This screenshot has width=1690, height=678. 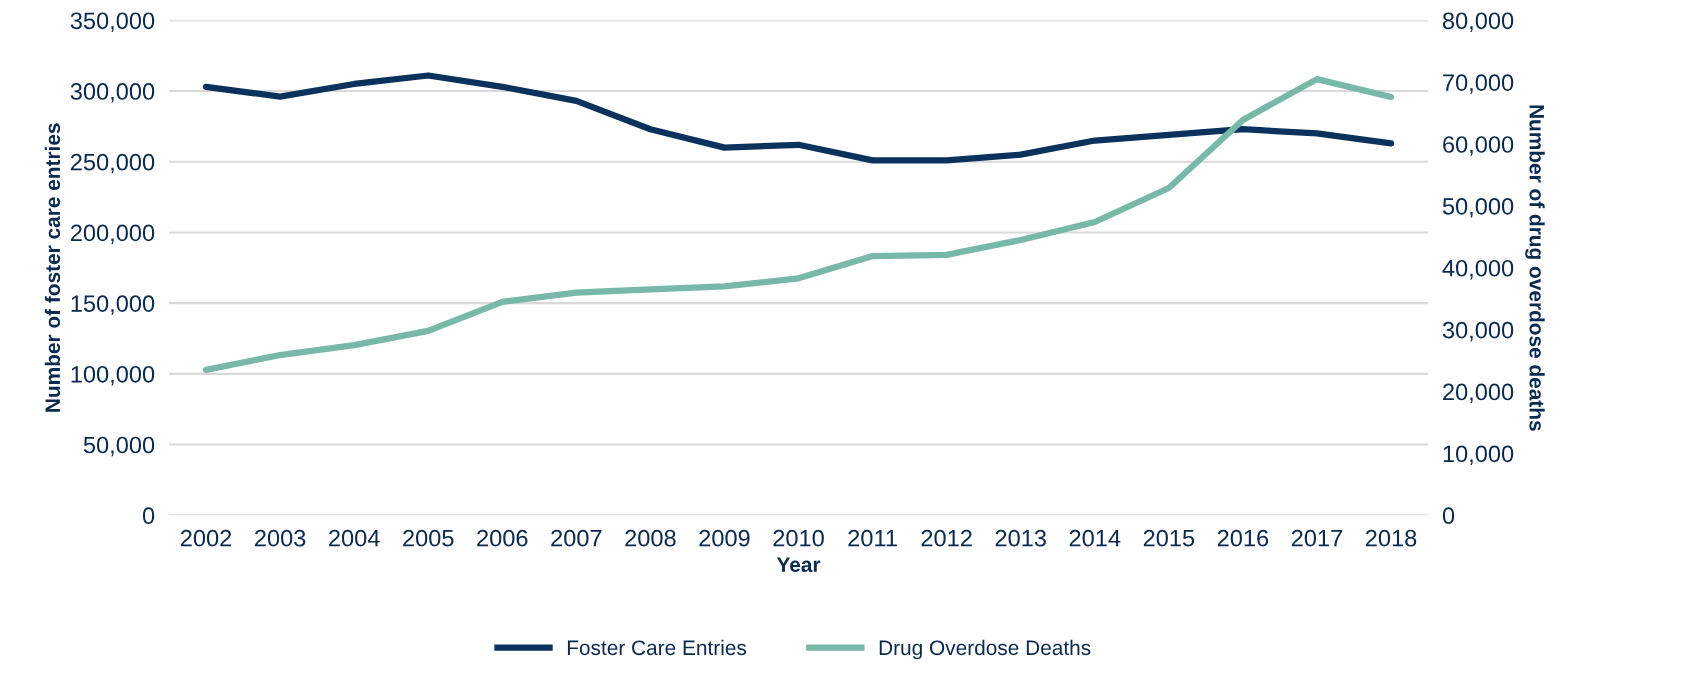 What do you see at coordinates (1317, 538) in the screenshot?
I see `x-tick-label: 2017` at bounding box center [1317, 538].